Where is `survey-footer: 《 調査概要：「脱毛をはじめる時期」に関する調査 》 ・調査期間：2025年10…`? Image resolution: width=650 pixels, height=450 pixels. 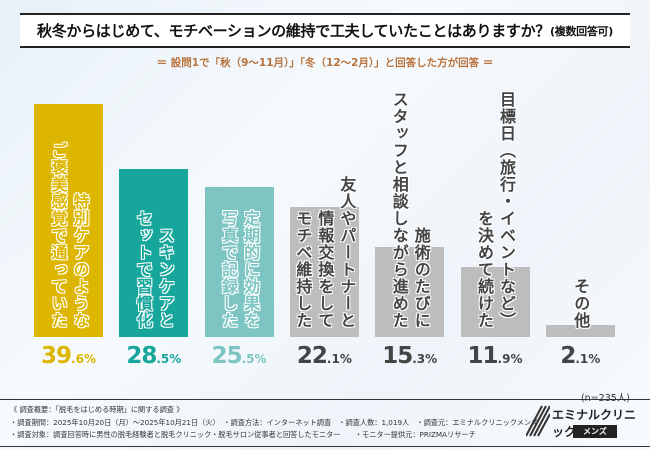
survey-footer: 《 調査概要：「脱毛をはじめる時期」に関する調査 》 ・調査期間：2025年10… is located at coordinates (325, 423).